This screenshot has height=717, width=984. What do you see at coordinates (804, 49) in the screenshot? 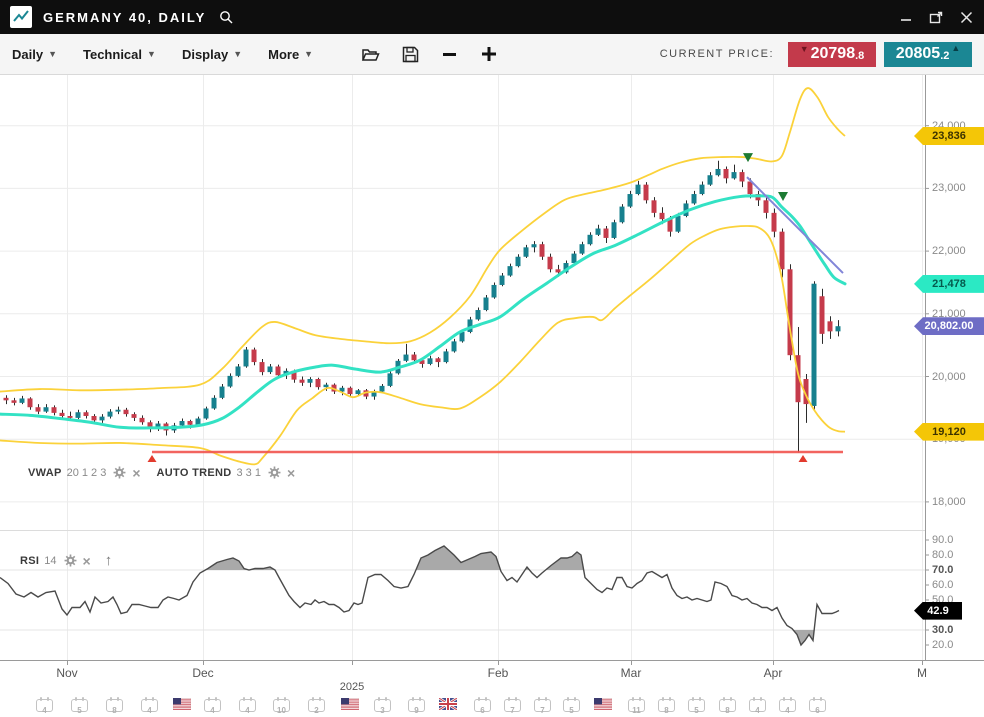
I see `arrow-down-icon: ▼` at bounding box center [804, 49].